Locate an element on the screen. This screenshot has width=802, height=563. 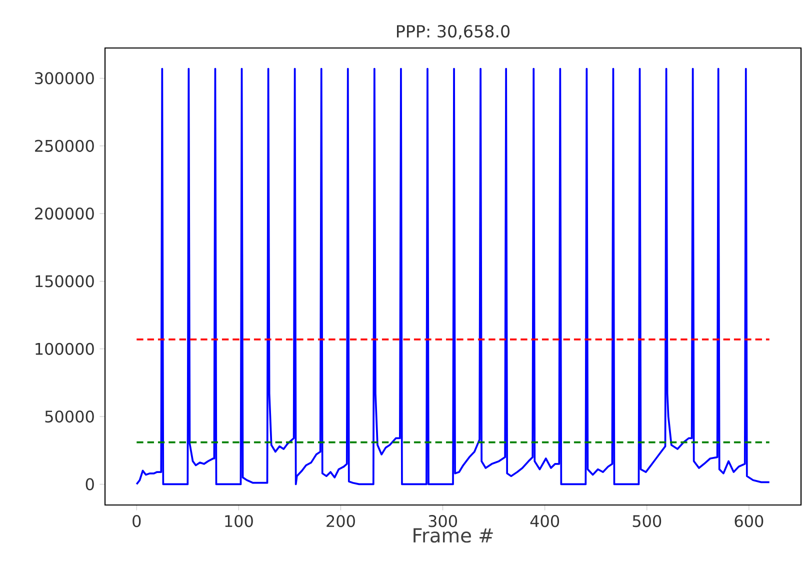
x-tick-label: 500 is located at coordinates (647, 521).